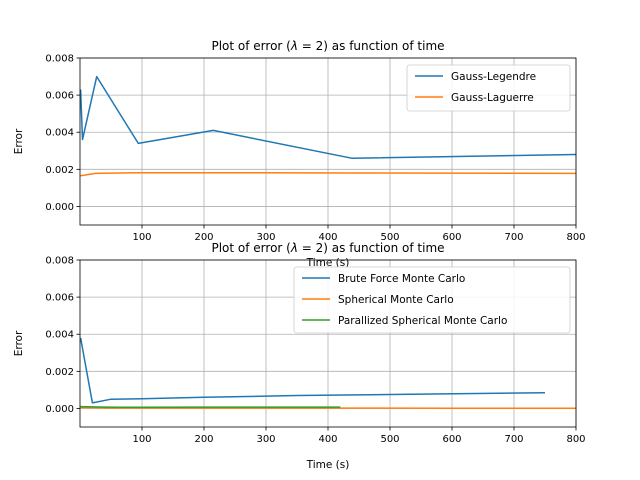 This screenshot has height=480, width=640. I want to click on legend-label: Gauss-Laguerre, so click(492, 98).